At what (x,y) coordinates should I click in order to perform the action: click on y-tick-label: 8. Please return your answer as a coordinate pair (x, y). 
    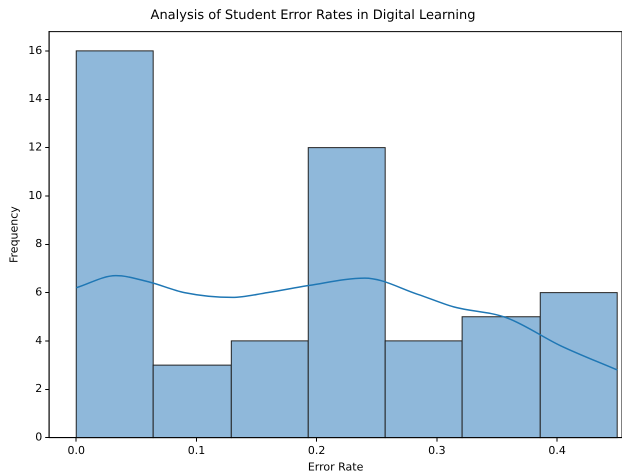
    Looking at the image, I should click on (38, 243).